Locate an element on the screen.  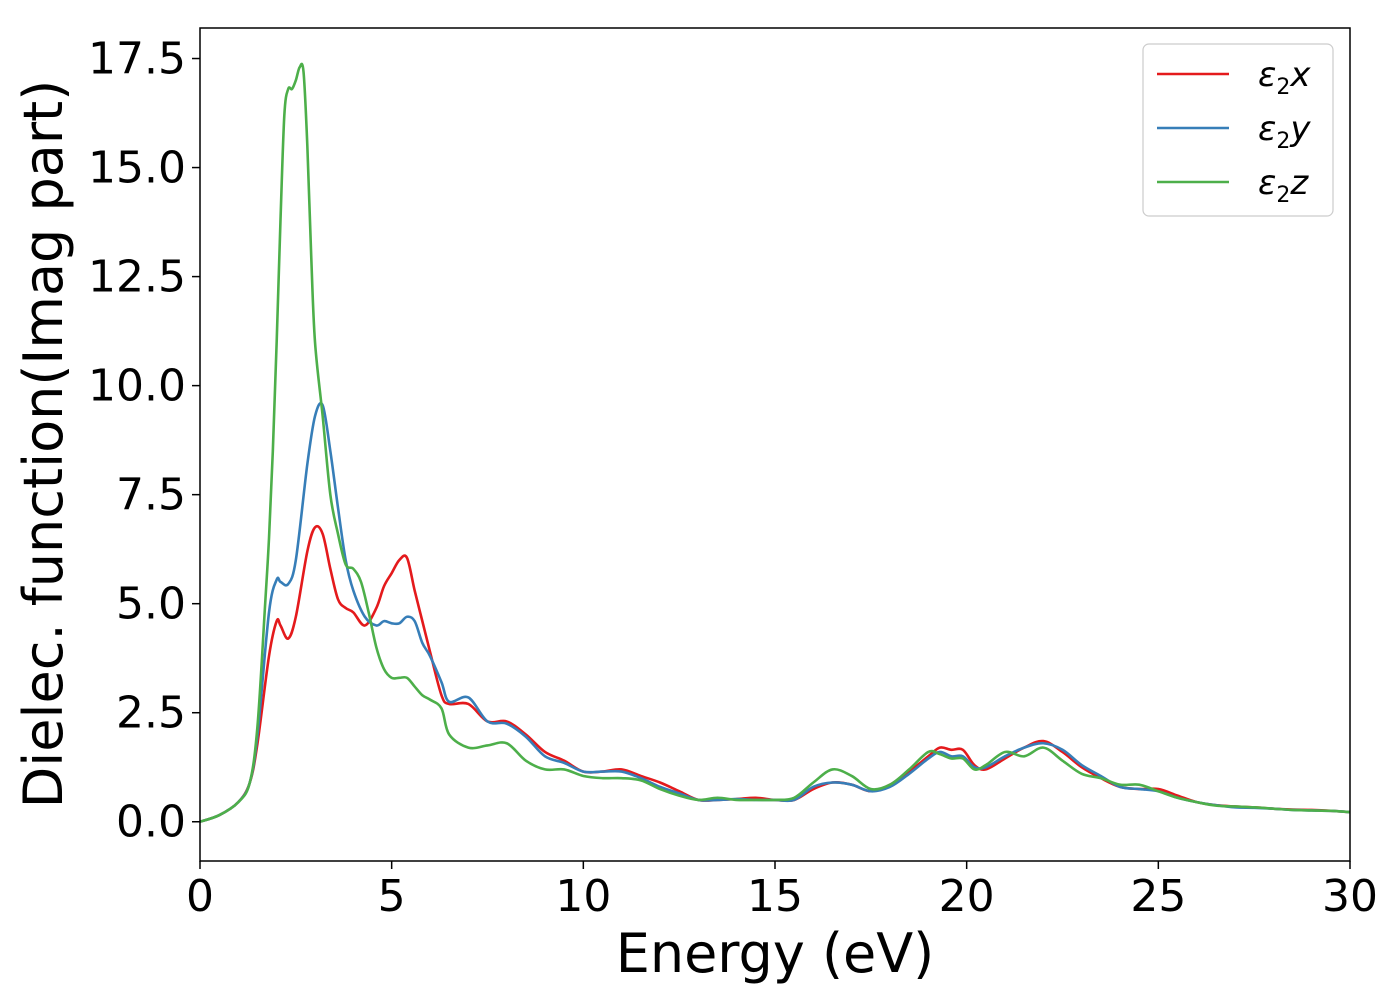
legend-label-x: ε2x is located at coordinates (1284, 77).